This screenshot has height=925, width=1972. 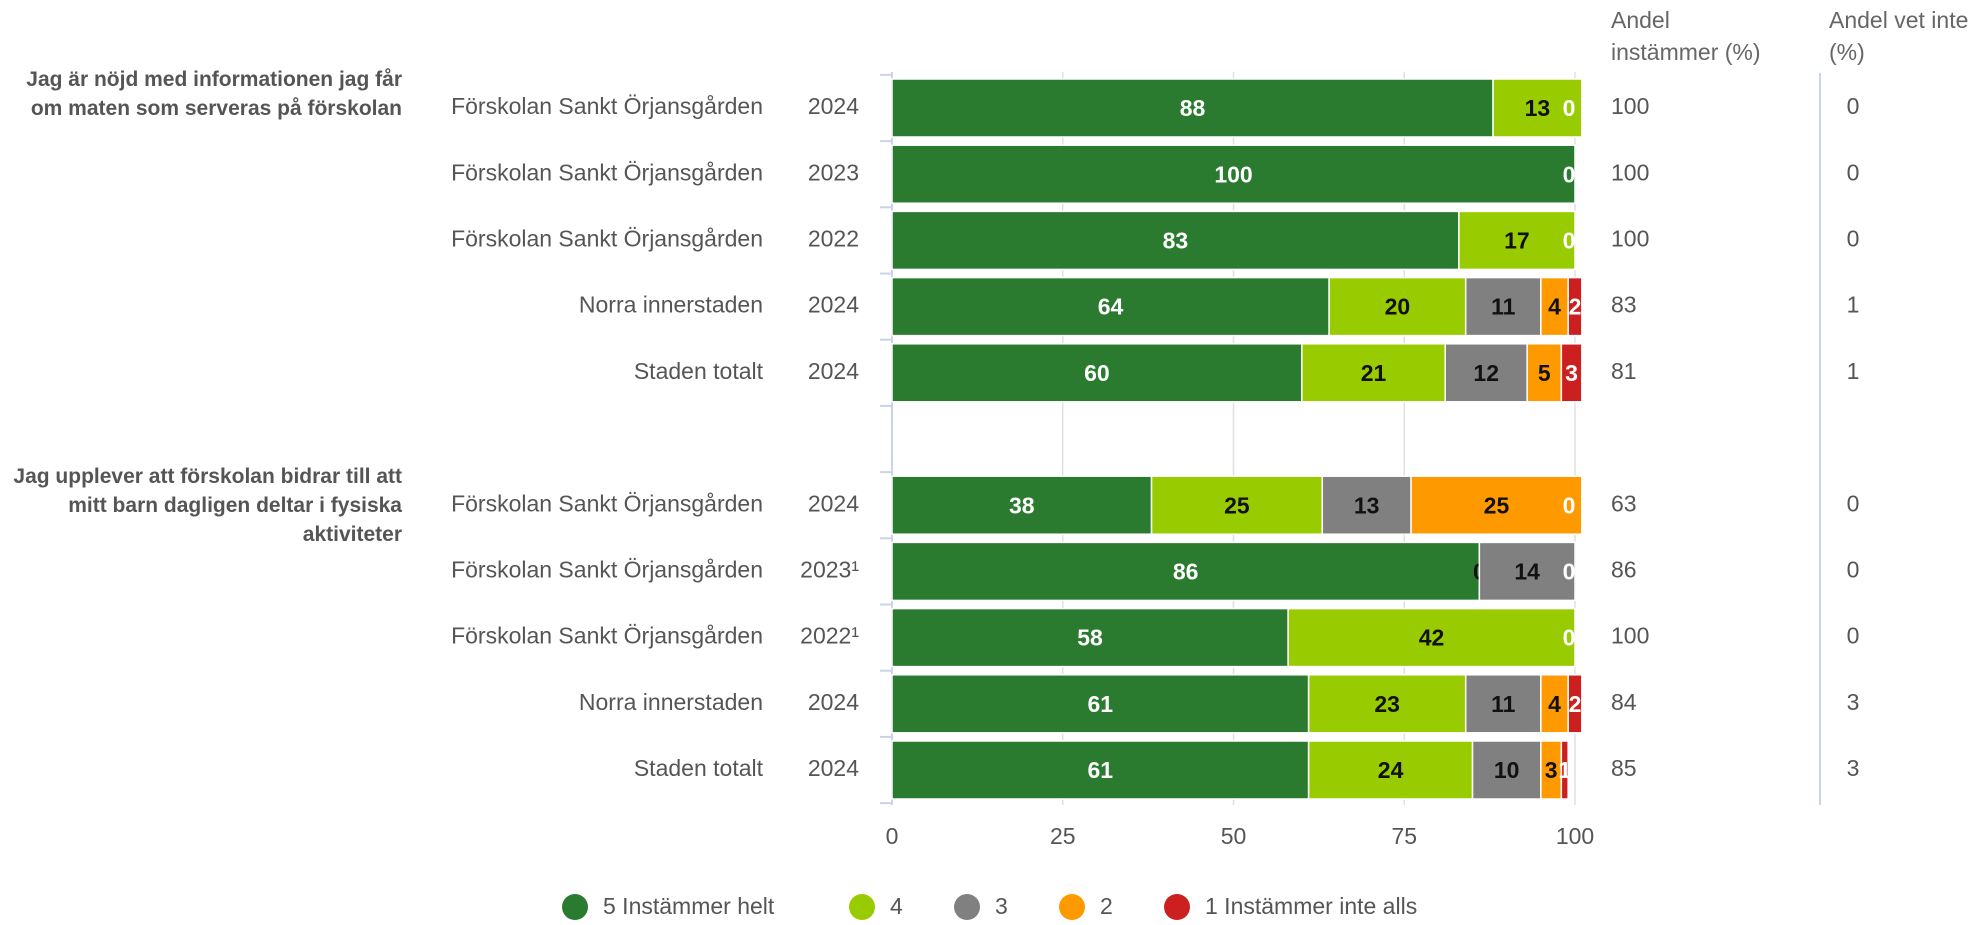 I want to click on data-label: 25, so click(x=1497, y=505).